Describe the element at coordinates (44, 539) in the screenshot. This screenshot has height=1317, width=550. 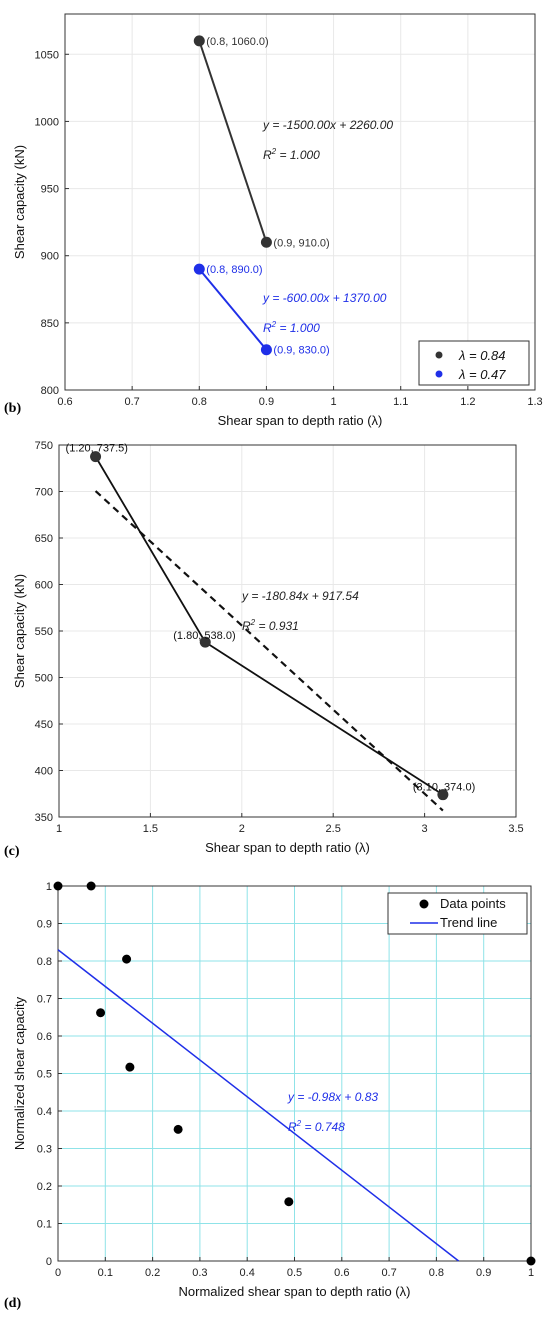
I see `y-tick-label: 650` at that location.